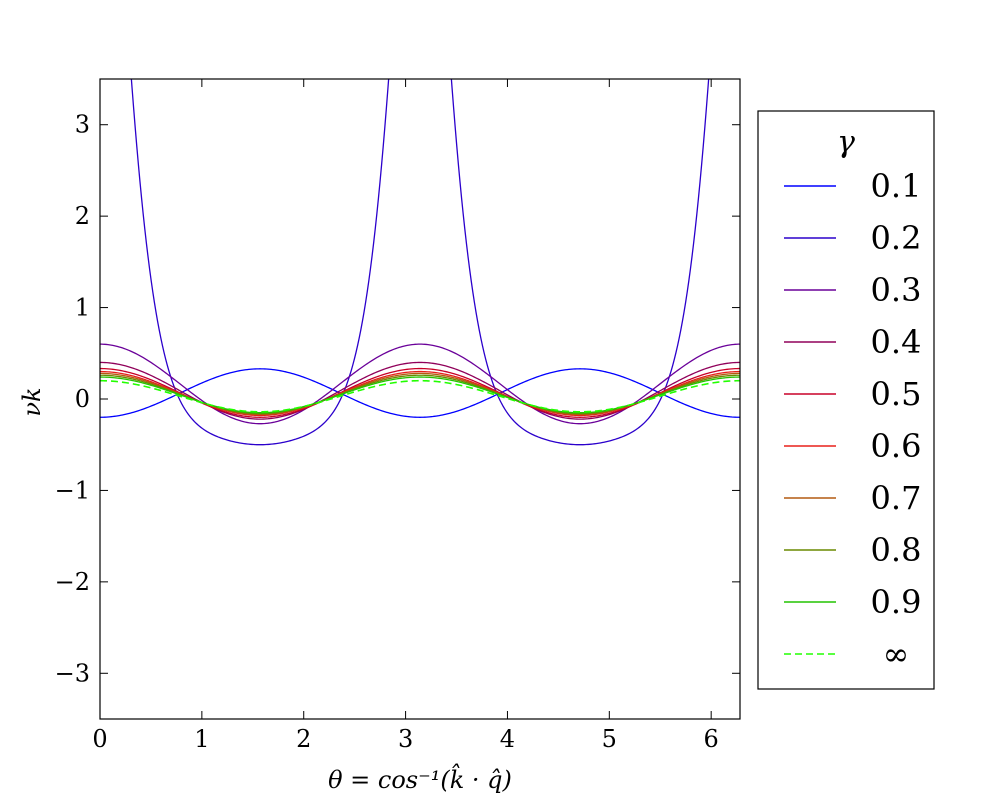 The width and height of the screenshot is (1000, 800). What do you see at coordinates (609, 739) in the screenshot?
I see `x-tick-label: 5` at bounding box center [609, 739].